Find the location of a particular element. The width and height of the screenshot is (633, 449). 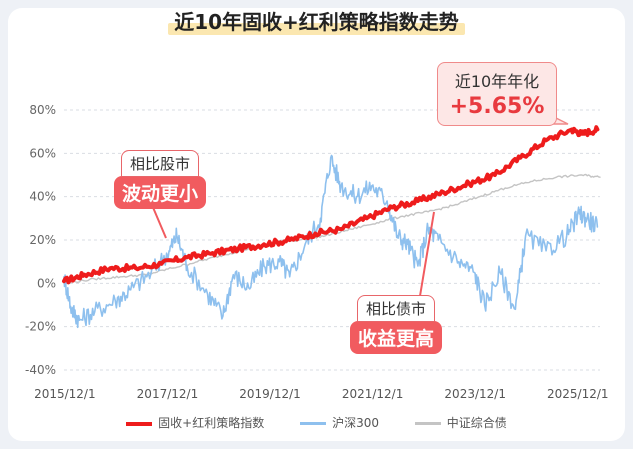

x-tick-label: 2019/12/1 is located at coordinates (270, 394).